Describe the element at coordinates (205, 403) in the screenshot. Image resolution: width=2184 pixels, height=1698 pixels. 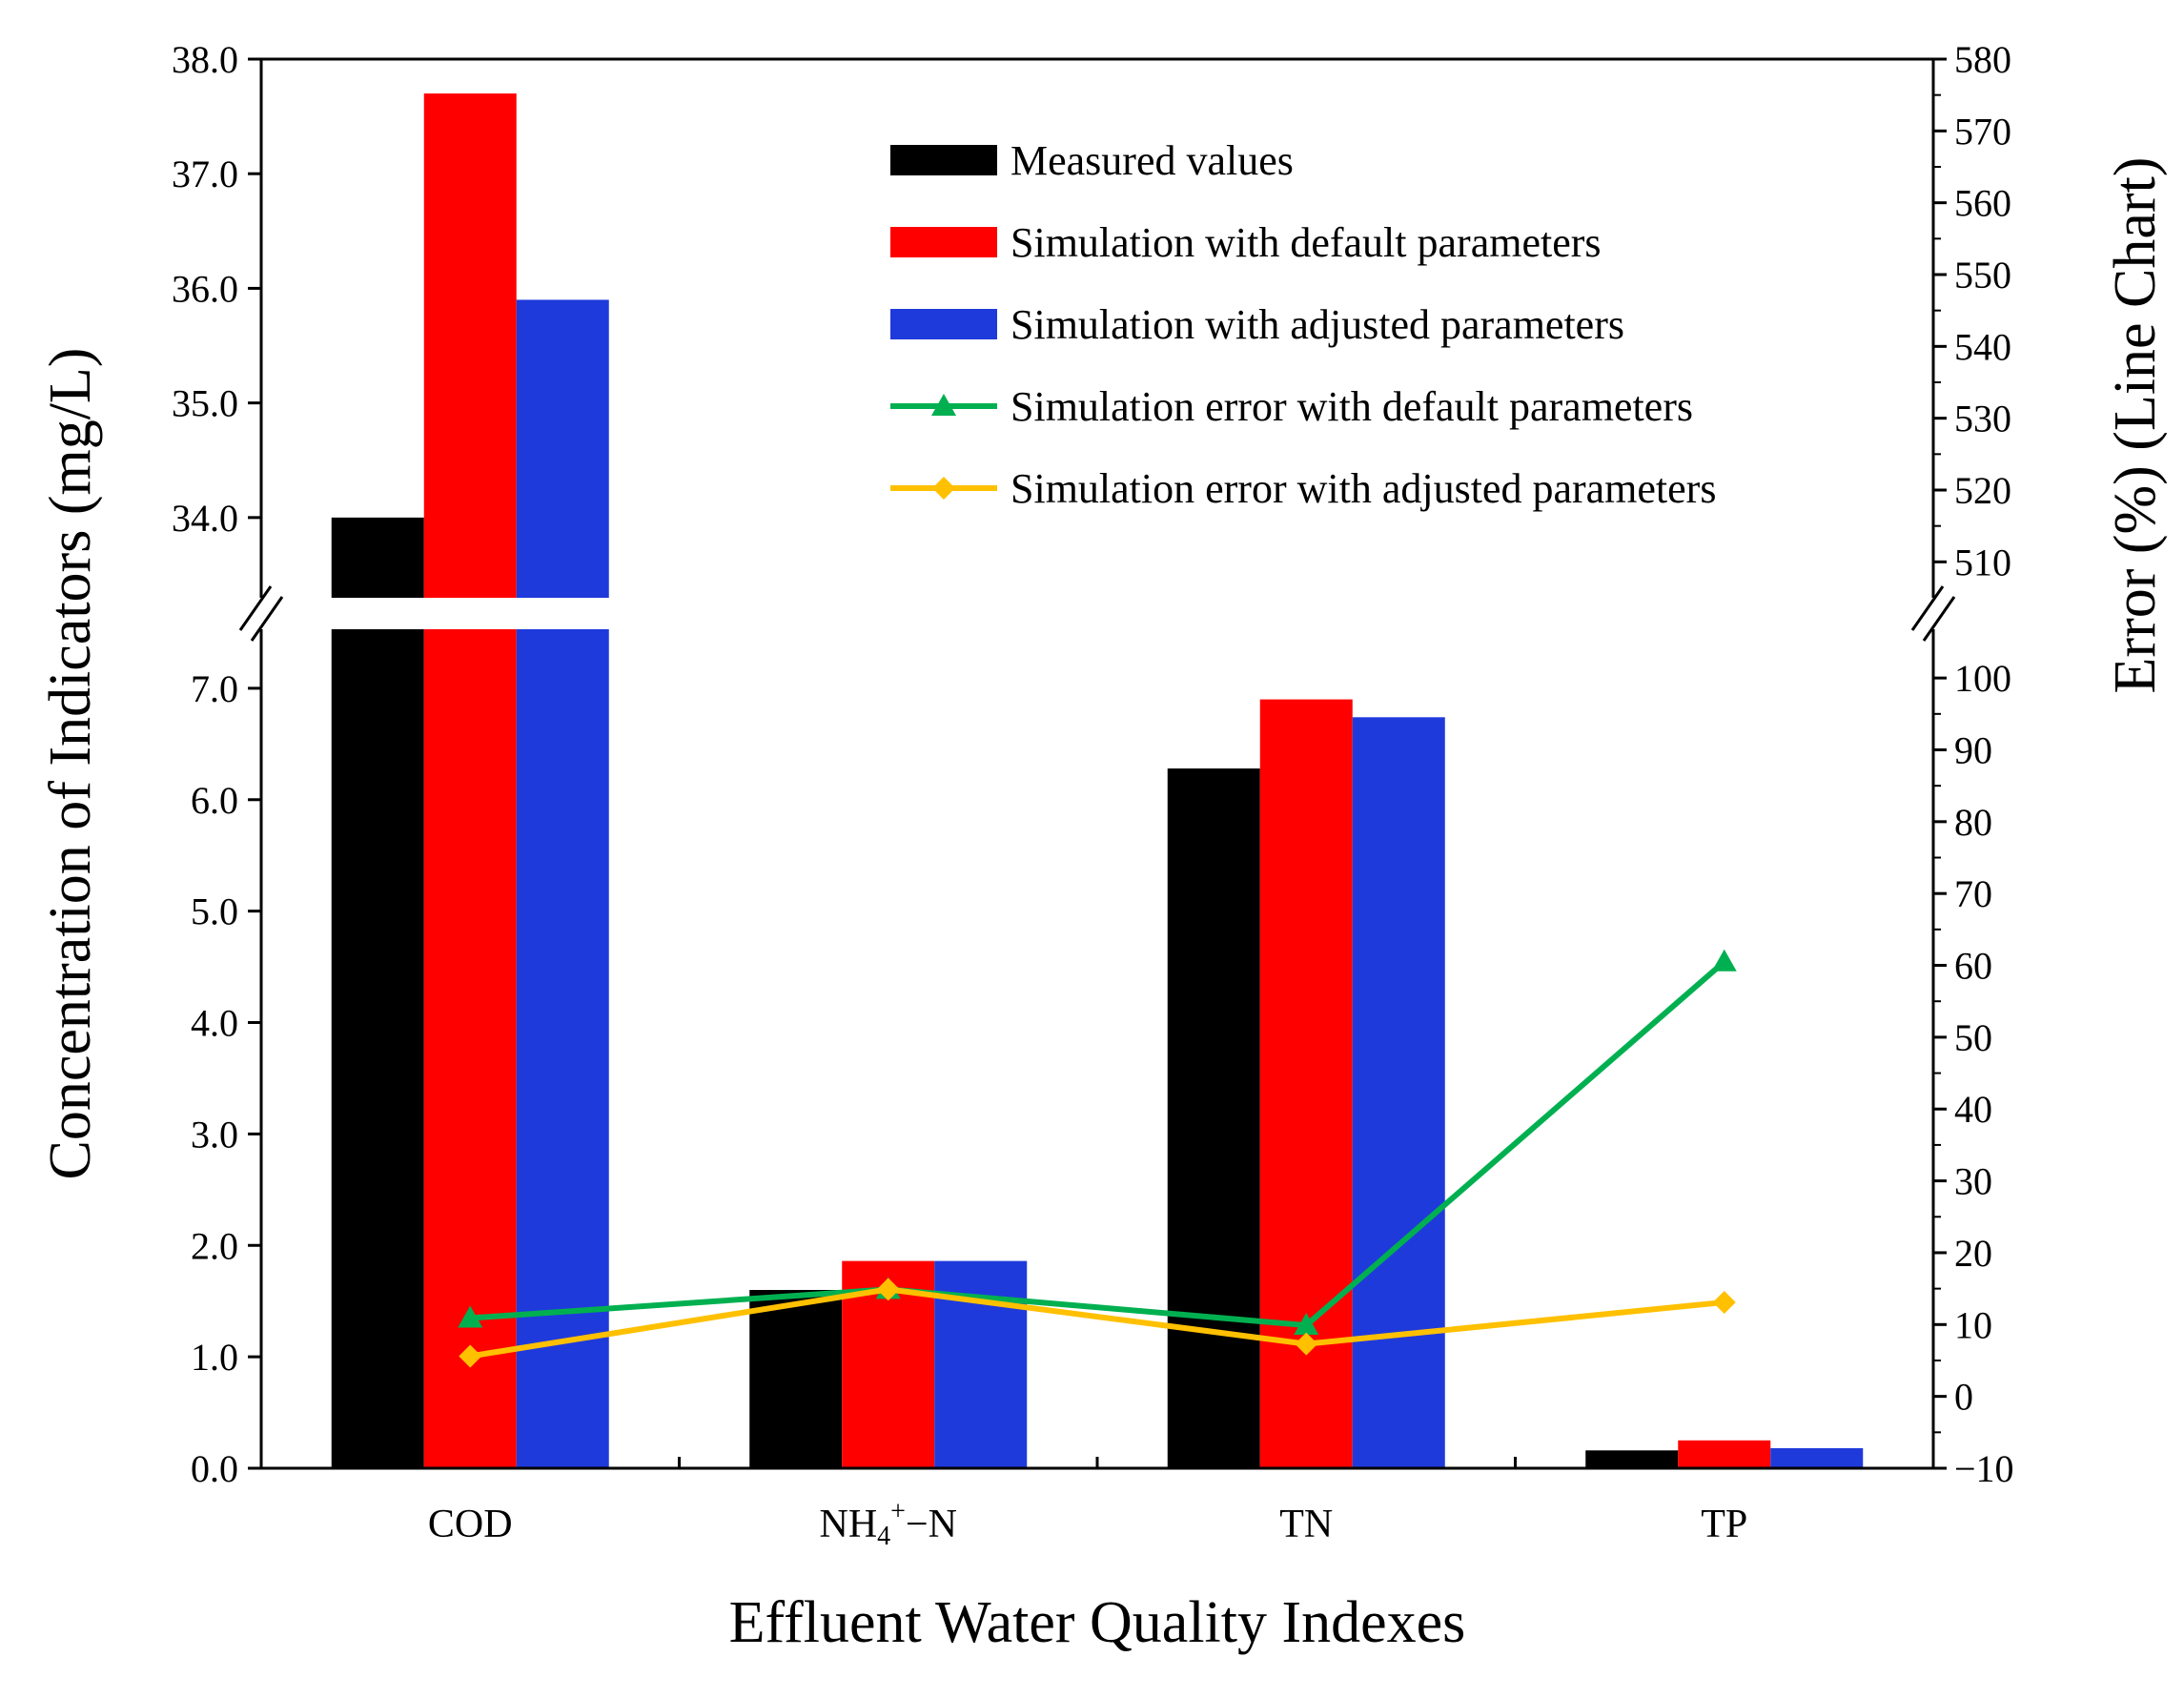
I see `y-tick-label: 35.0` at that location.